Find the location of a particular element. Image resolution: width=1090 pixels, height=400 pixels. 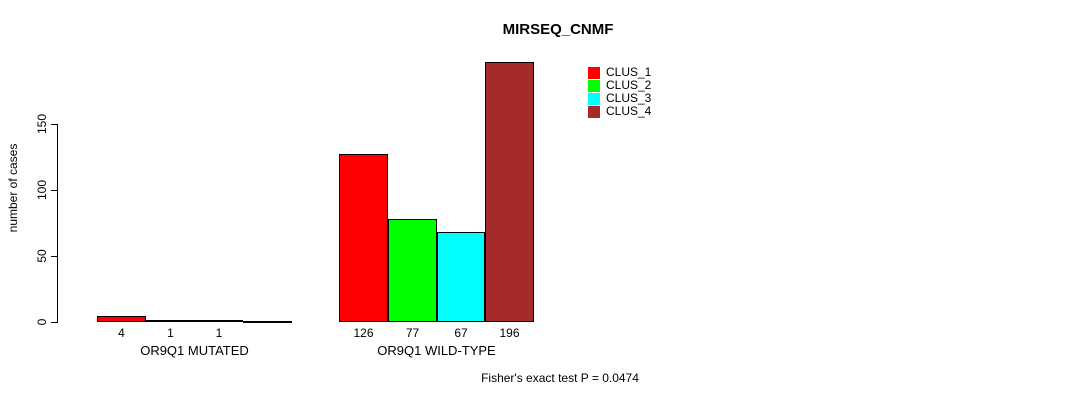

legend: CLUS_1 CLUS_2 CLUS_3 CLUS_4 is located at coordinates (619, 92).